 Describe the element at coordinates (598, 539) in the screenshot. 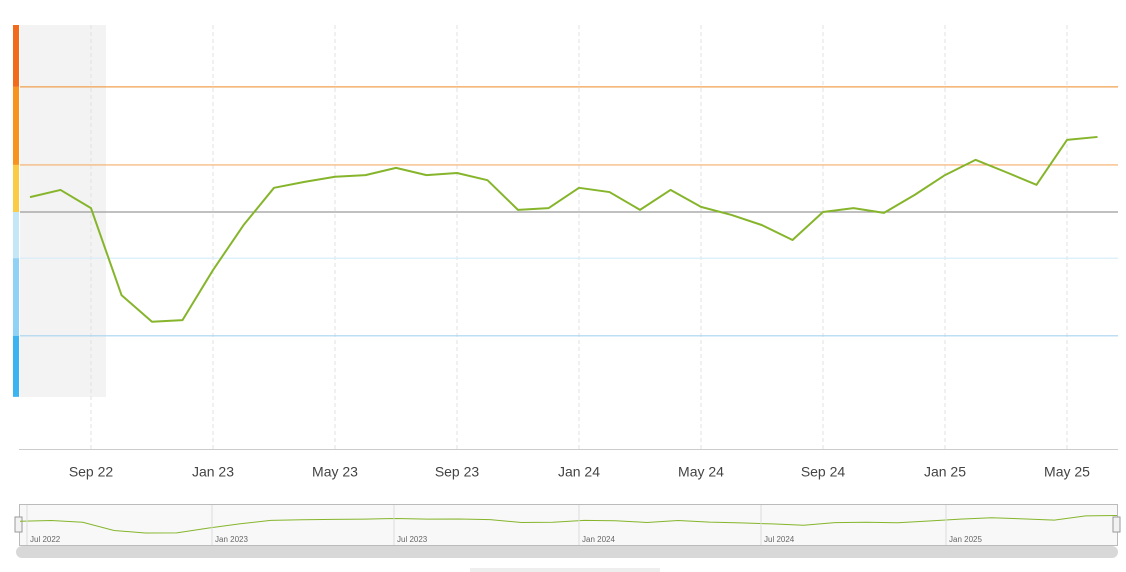

I see `navigator-label: Jan 2024` at that location.